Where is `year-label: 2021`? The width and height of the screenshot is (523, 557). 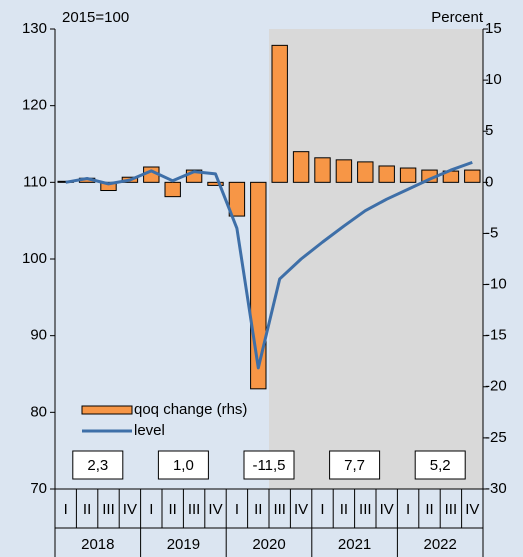
year-label: 2021 is located at coordinates (354, 544).